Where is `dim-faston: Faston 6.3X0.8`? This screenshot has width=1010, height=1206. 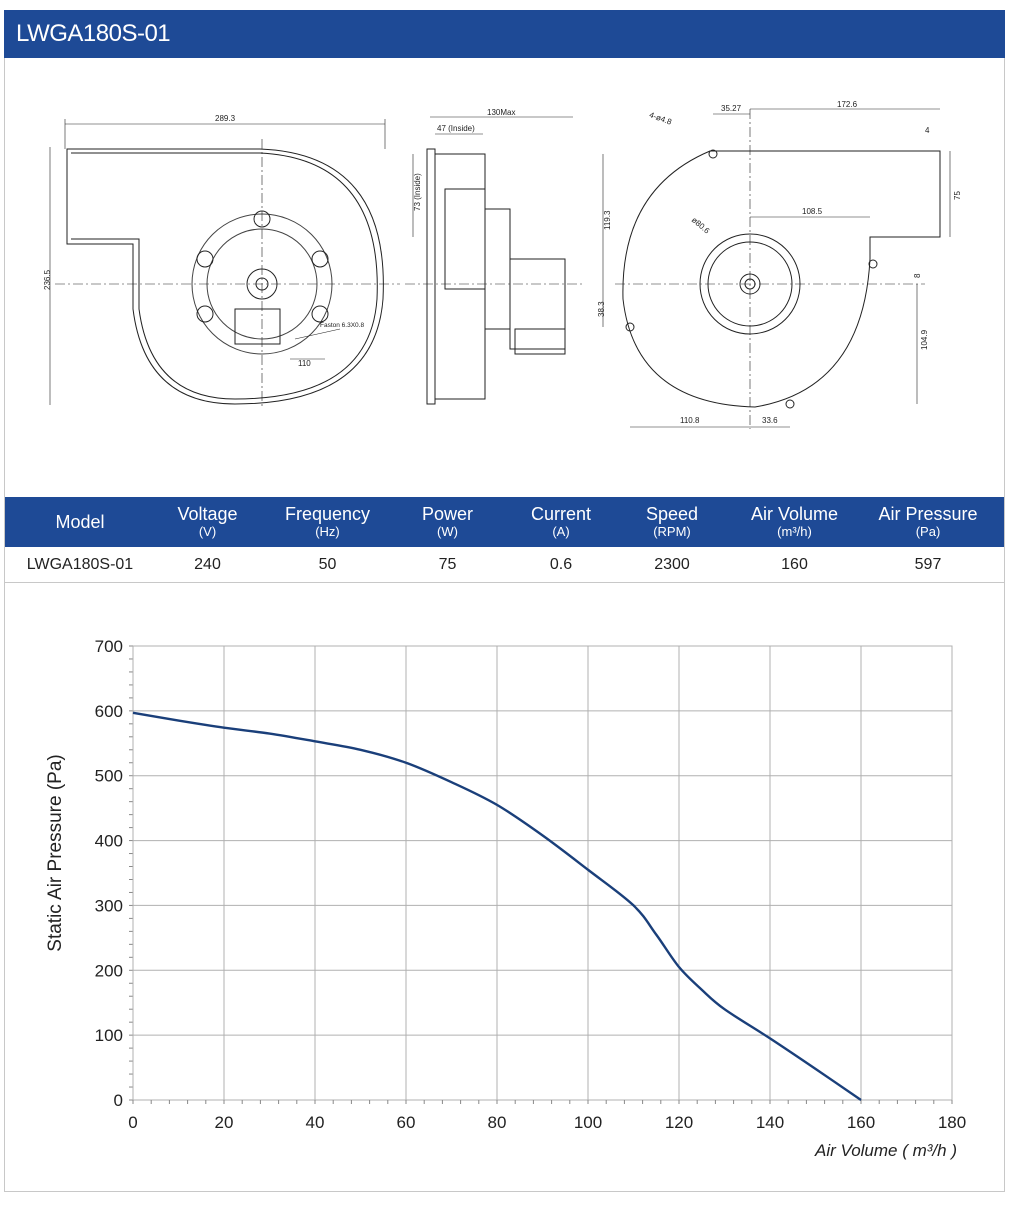 dim-faston: Faston 6.3X0.8 is located at coordinates (342, 325).